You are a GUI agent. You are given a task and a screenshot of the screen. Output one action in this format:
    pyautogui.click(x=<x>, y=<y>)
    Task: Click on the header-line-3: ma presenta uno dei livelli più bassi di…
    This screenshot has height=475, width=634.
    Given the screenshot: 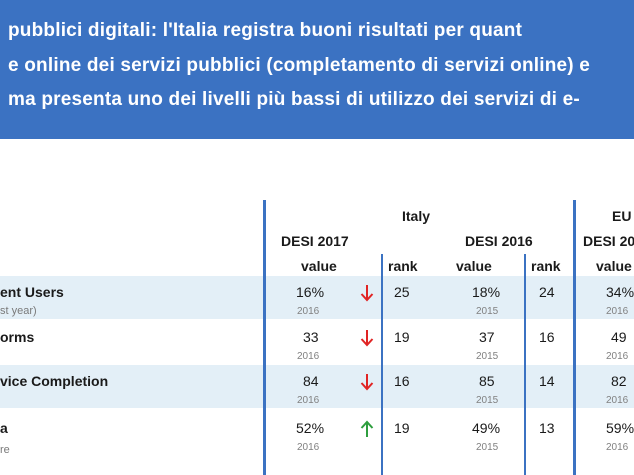 What is the action you would take?
    pyautogui.click(x=294, y=99)
    